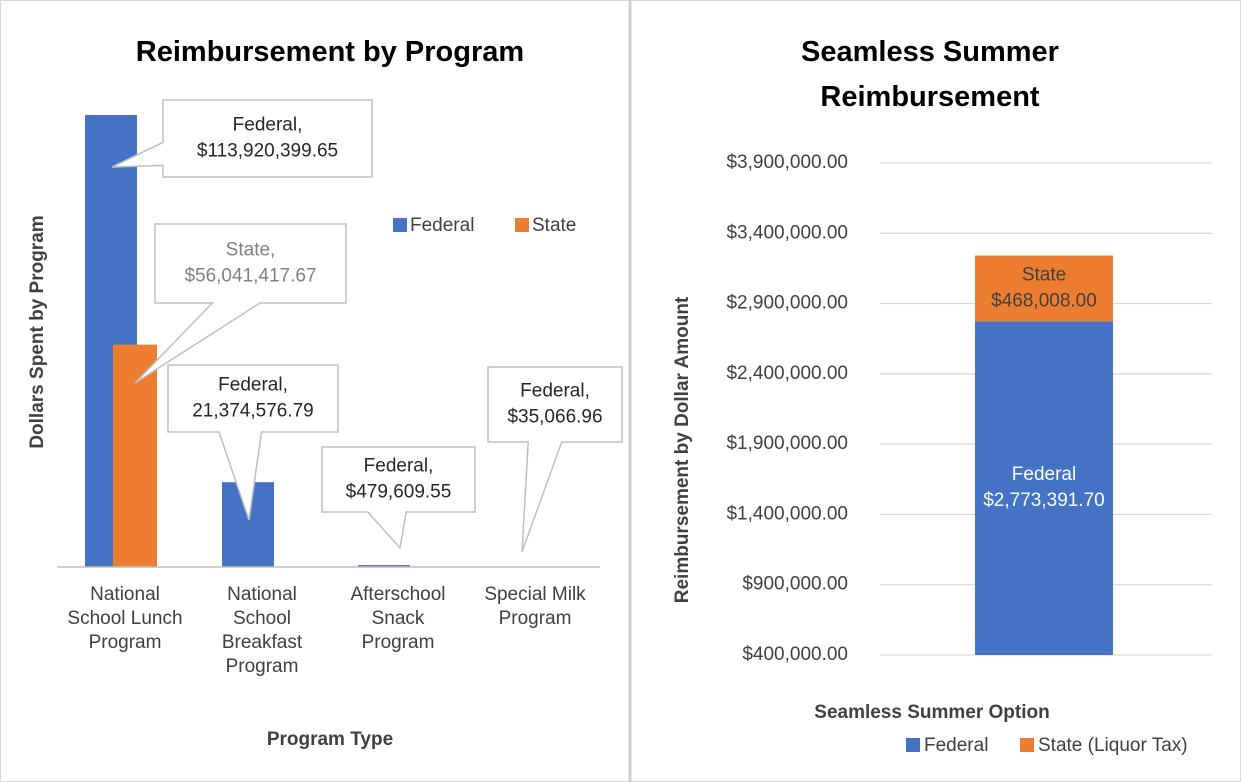 This screenshot has height=782, width=1241. I want to click on data-label: Federal, 21,374,576.79, so click(253, 398).